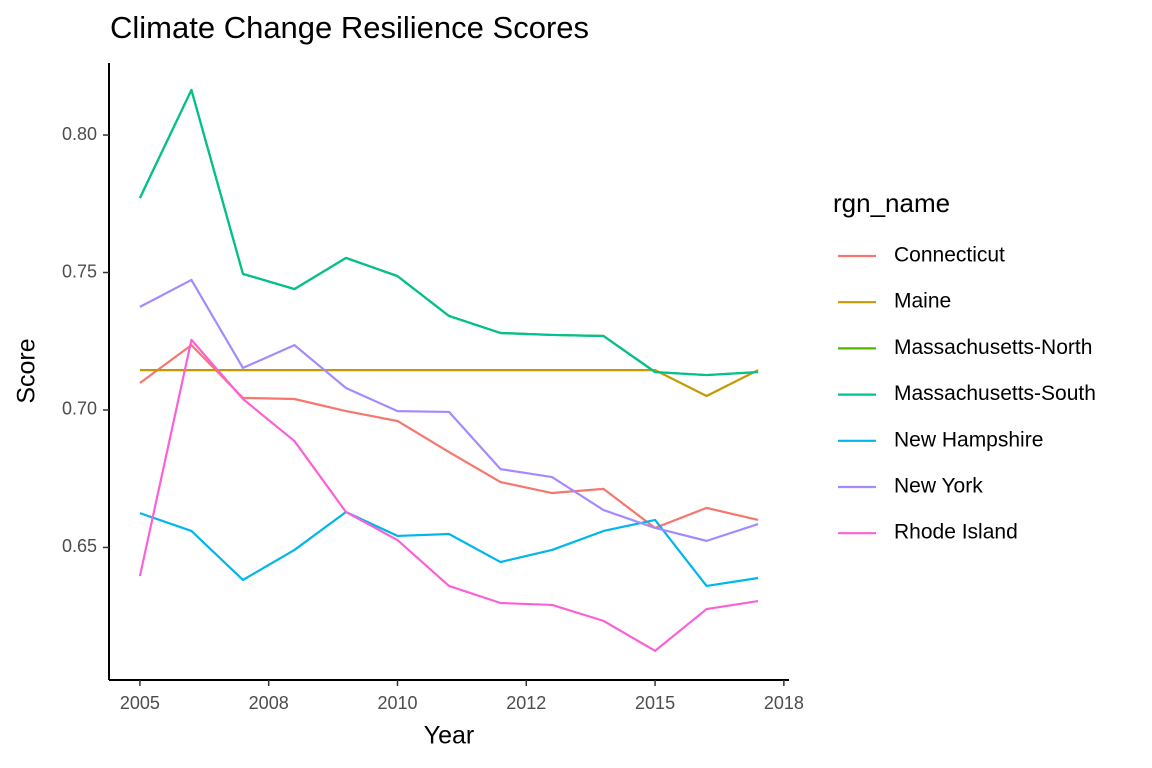 This screenshot has height=768, width=1152. Describe the element at coordinates (79, 271) in the screenshot. I see `y-tick-label: 0.75` at that location.